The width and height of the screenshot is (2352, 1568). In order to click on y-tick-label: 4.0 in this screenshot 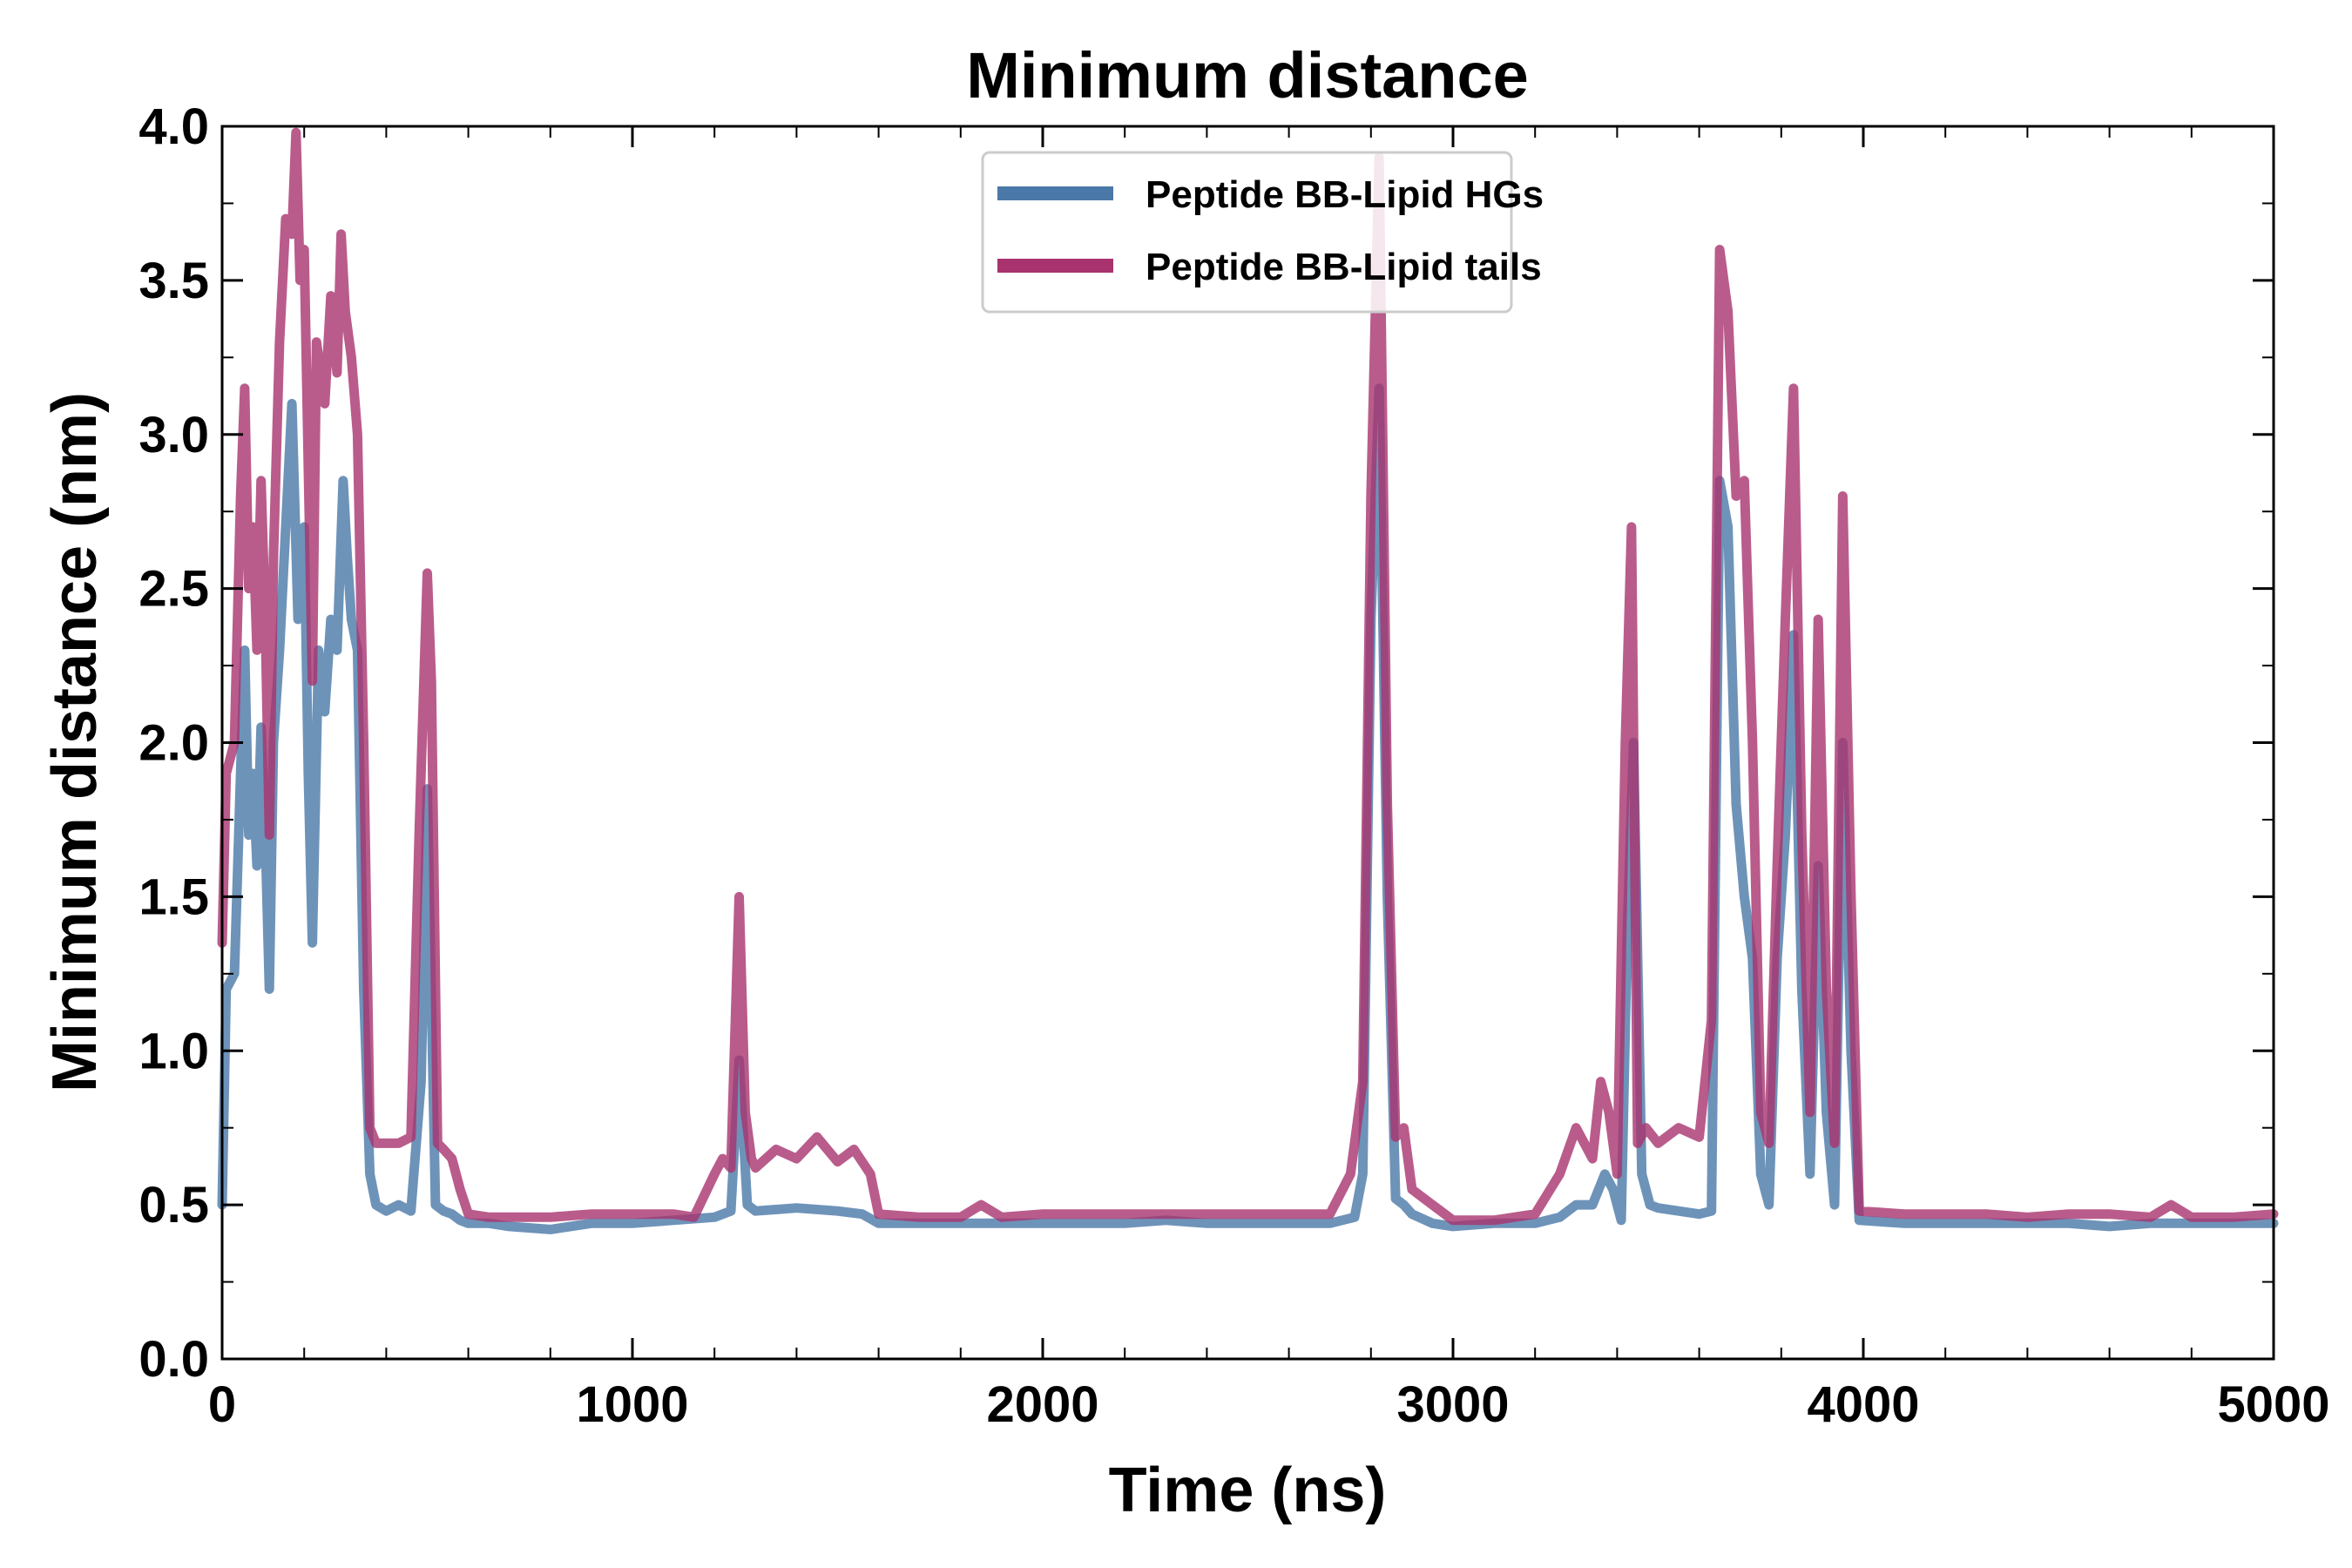, I will do `click(174, 126)`.